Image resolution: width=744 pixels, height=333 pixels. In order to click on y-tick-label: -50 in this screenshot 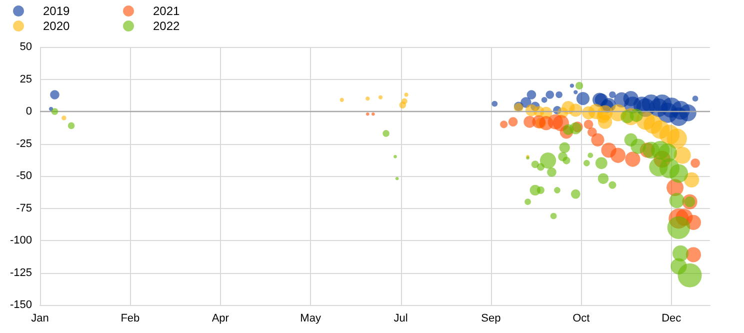, I will do `click(24, 176)`.